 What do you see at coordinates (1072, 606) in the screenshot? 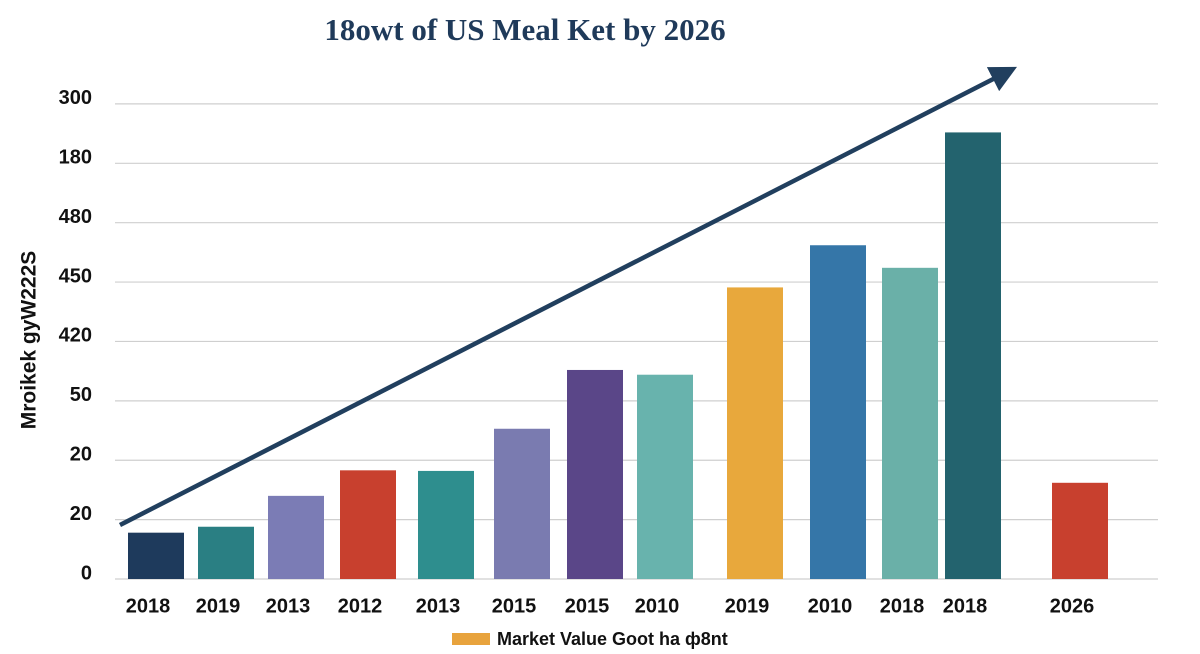
I see `x-tick-label: 2026` at bounding box center [1072, 606].